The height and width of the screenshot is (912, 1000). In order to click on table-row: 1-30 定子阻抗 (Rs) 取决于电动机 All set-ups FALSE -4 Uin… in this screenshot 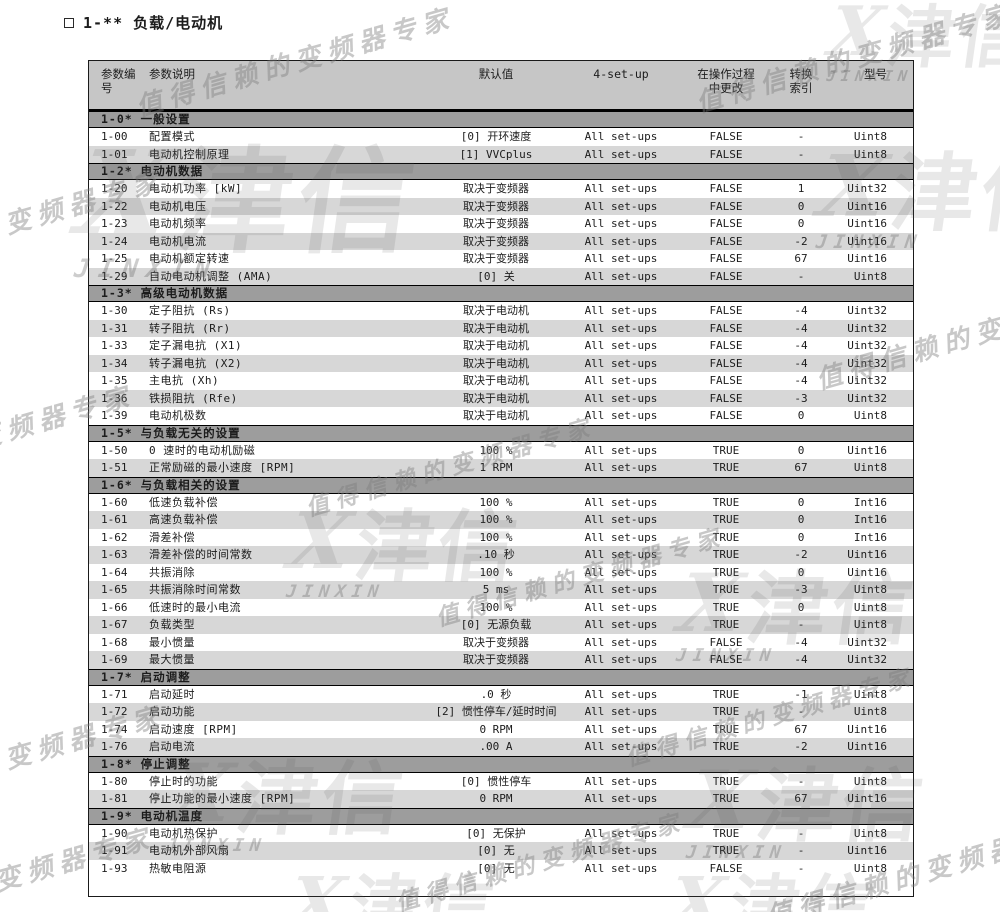, I will do `click(501, 311)`.